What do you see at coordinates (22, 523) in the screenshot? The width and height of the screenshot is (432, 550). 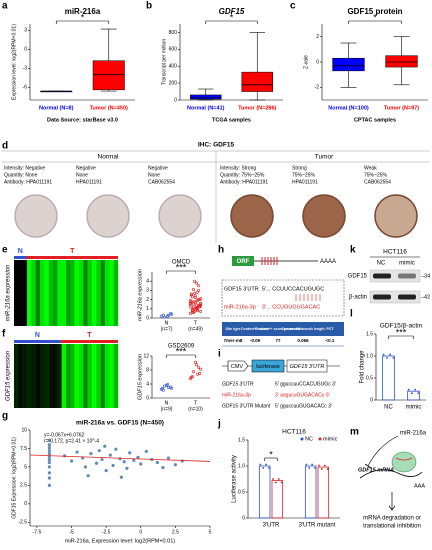 I see `y-tick-label: -2.5` at bounding box center [22, 523].